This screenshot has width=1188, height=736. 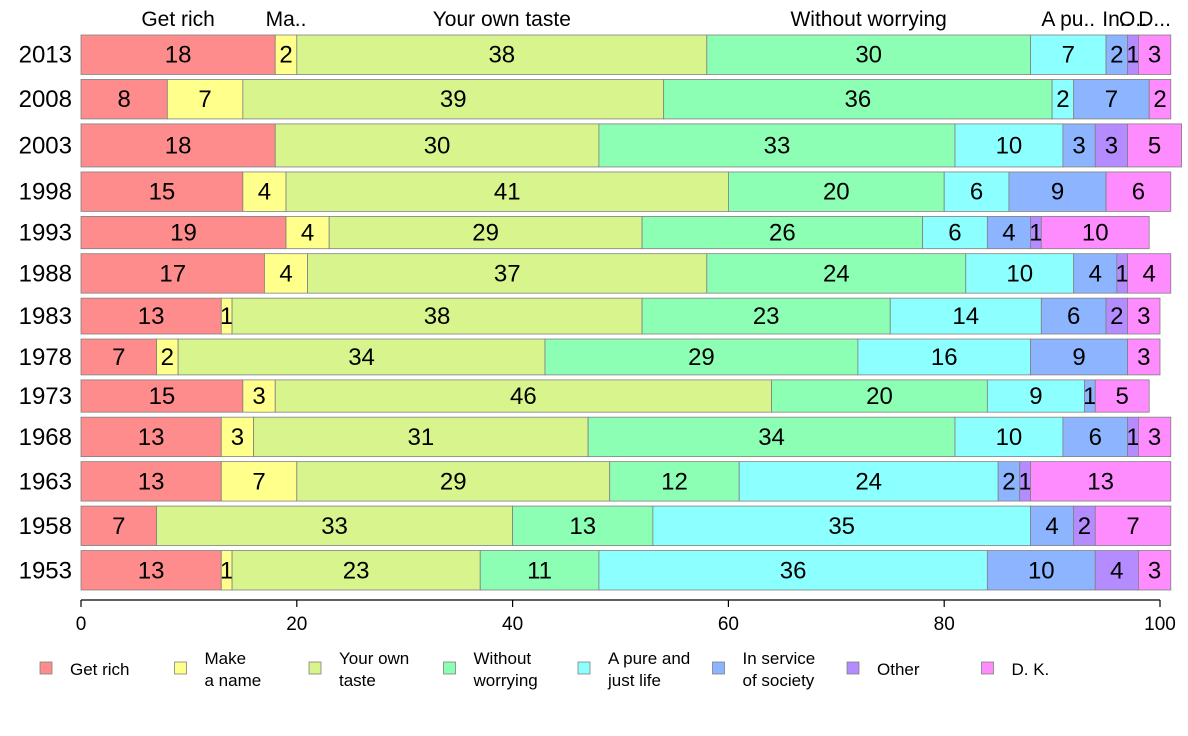 What do you see at coordinates (45, 192) in the screenshot?
I see `year-label-1998: 1998` at bounding box center [45, 192].